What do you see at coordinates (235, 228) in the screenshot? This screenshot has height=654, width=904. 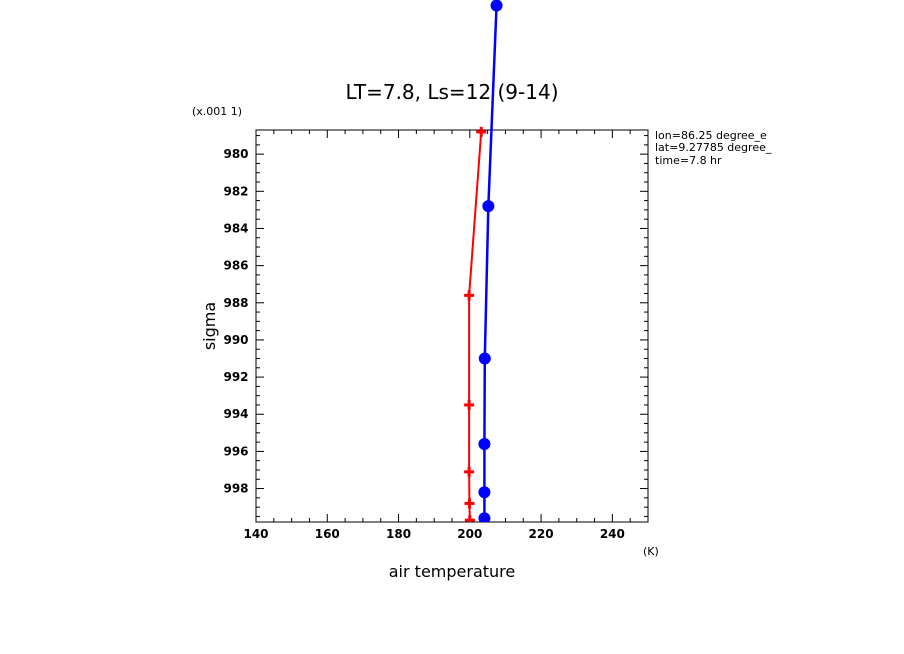 I see `y-tick-label: 984` at bounding box center [235, 228].